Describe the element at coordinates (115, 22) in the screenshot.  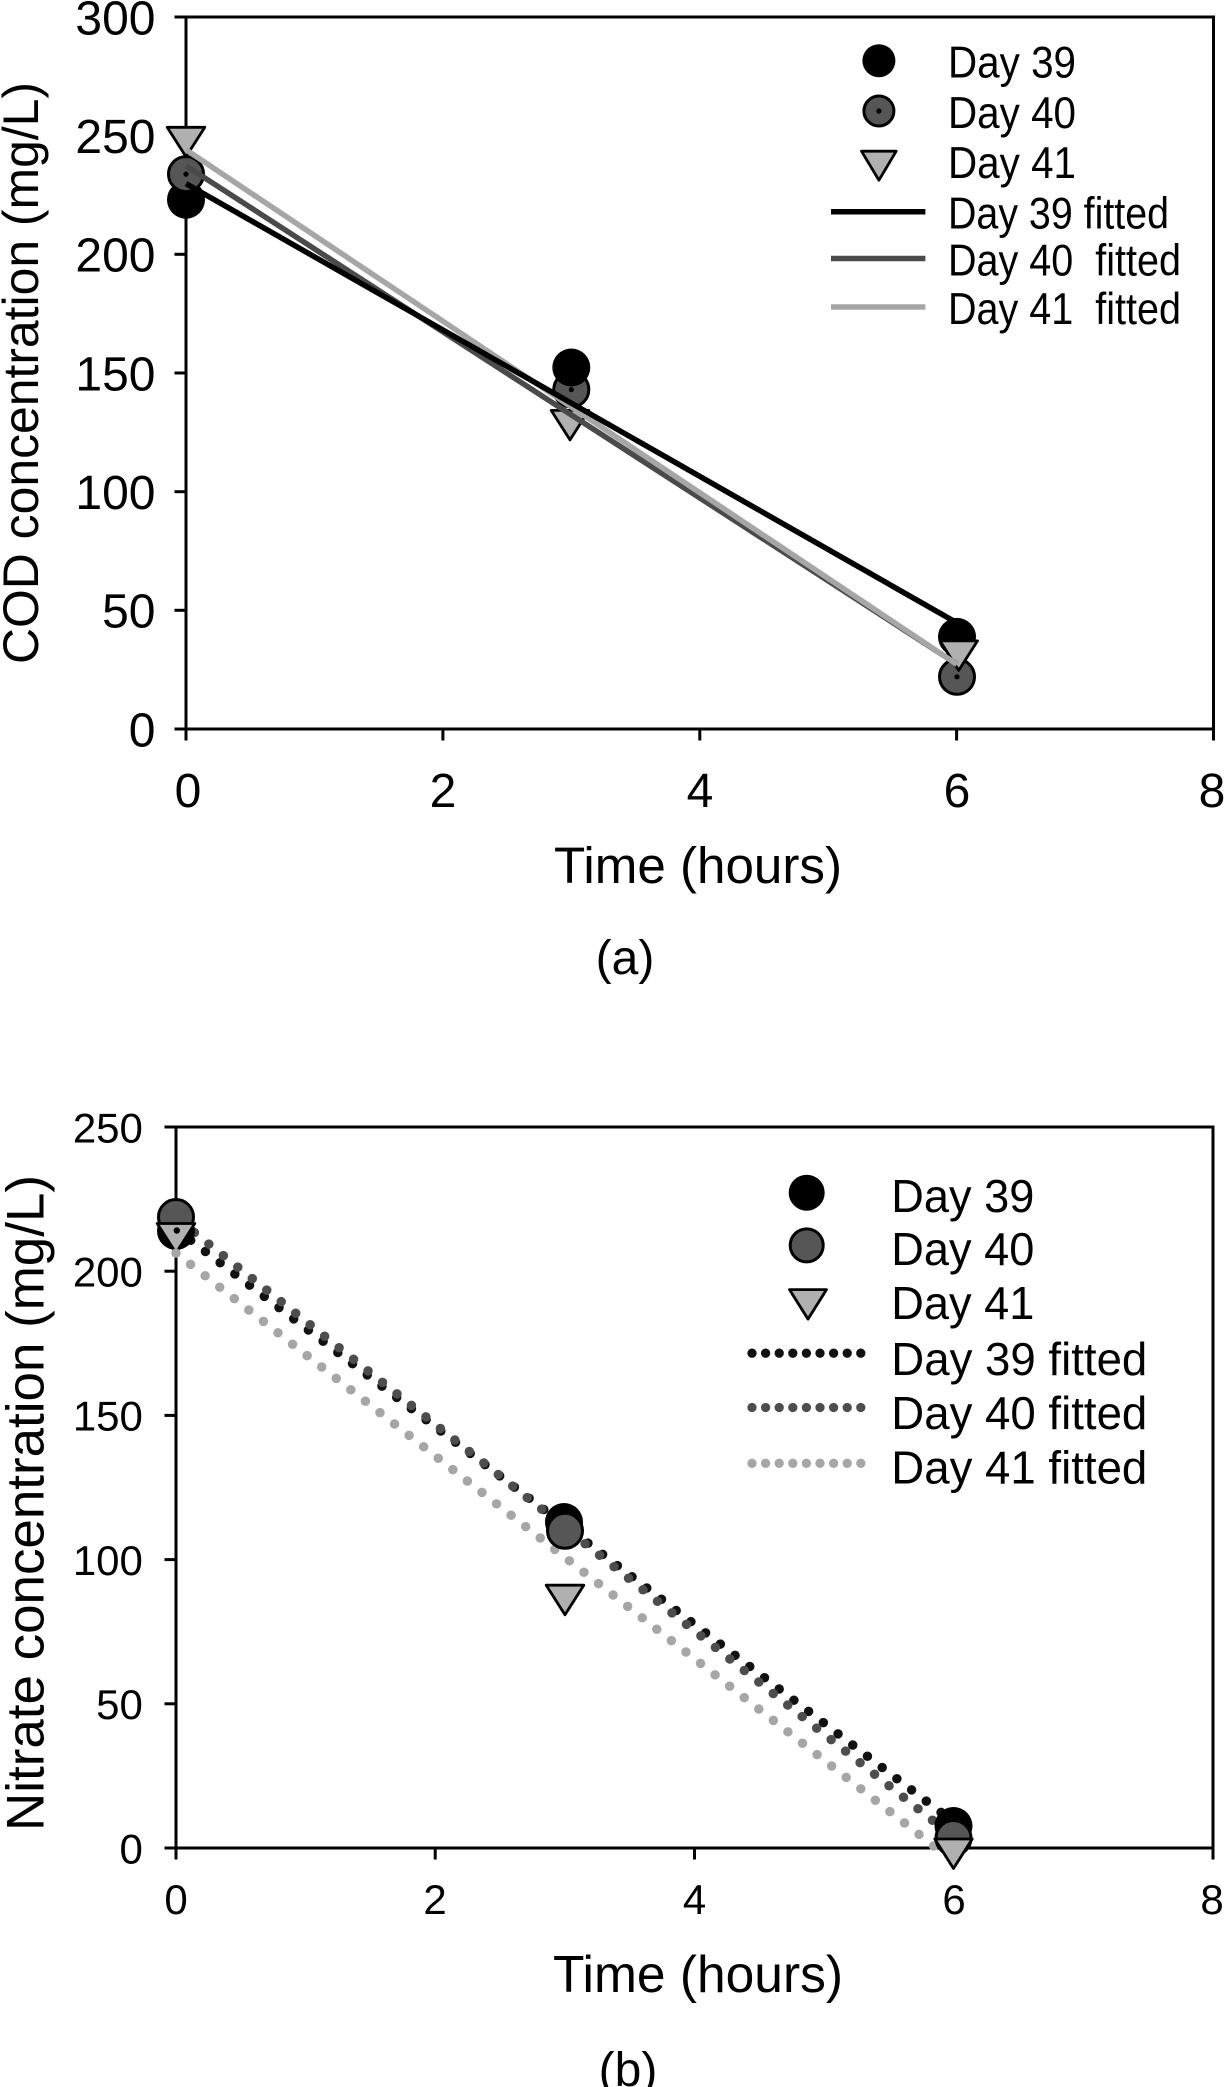
I see `svg-text: 300` at that location.